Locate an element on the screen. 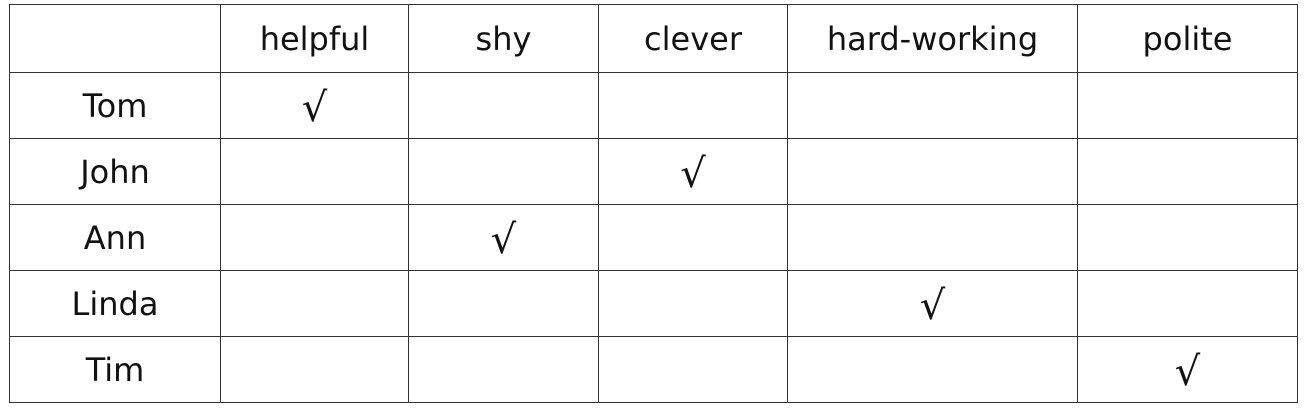 This screenshot has height=410, width=1310. column-header: polite is located at coordinates (1187, 38).